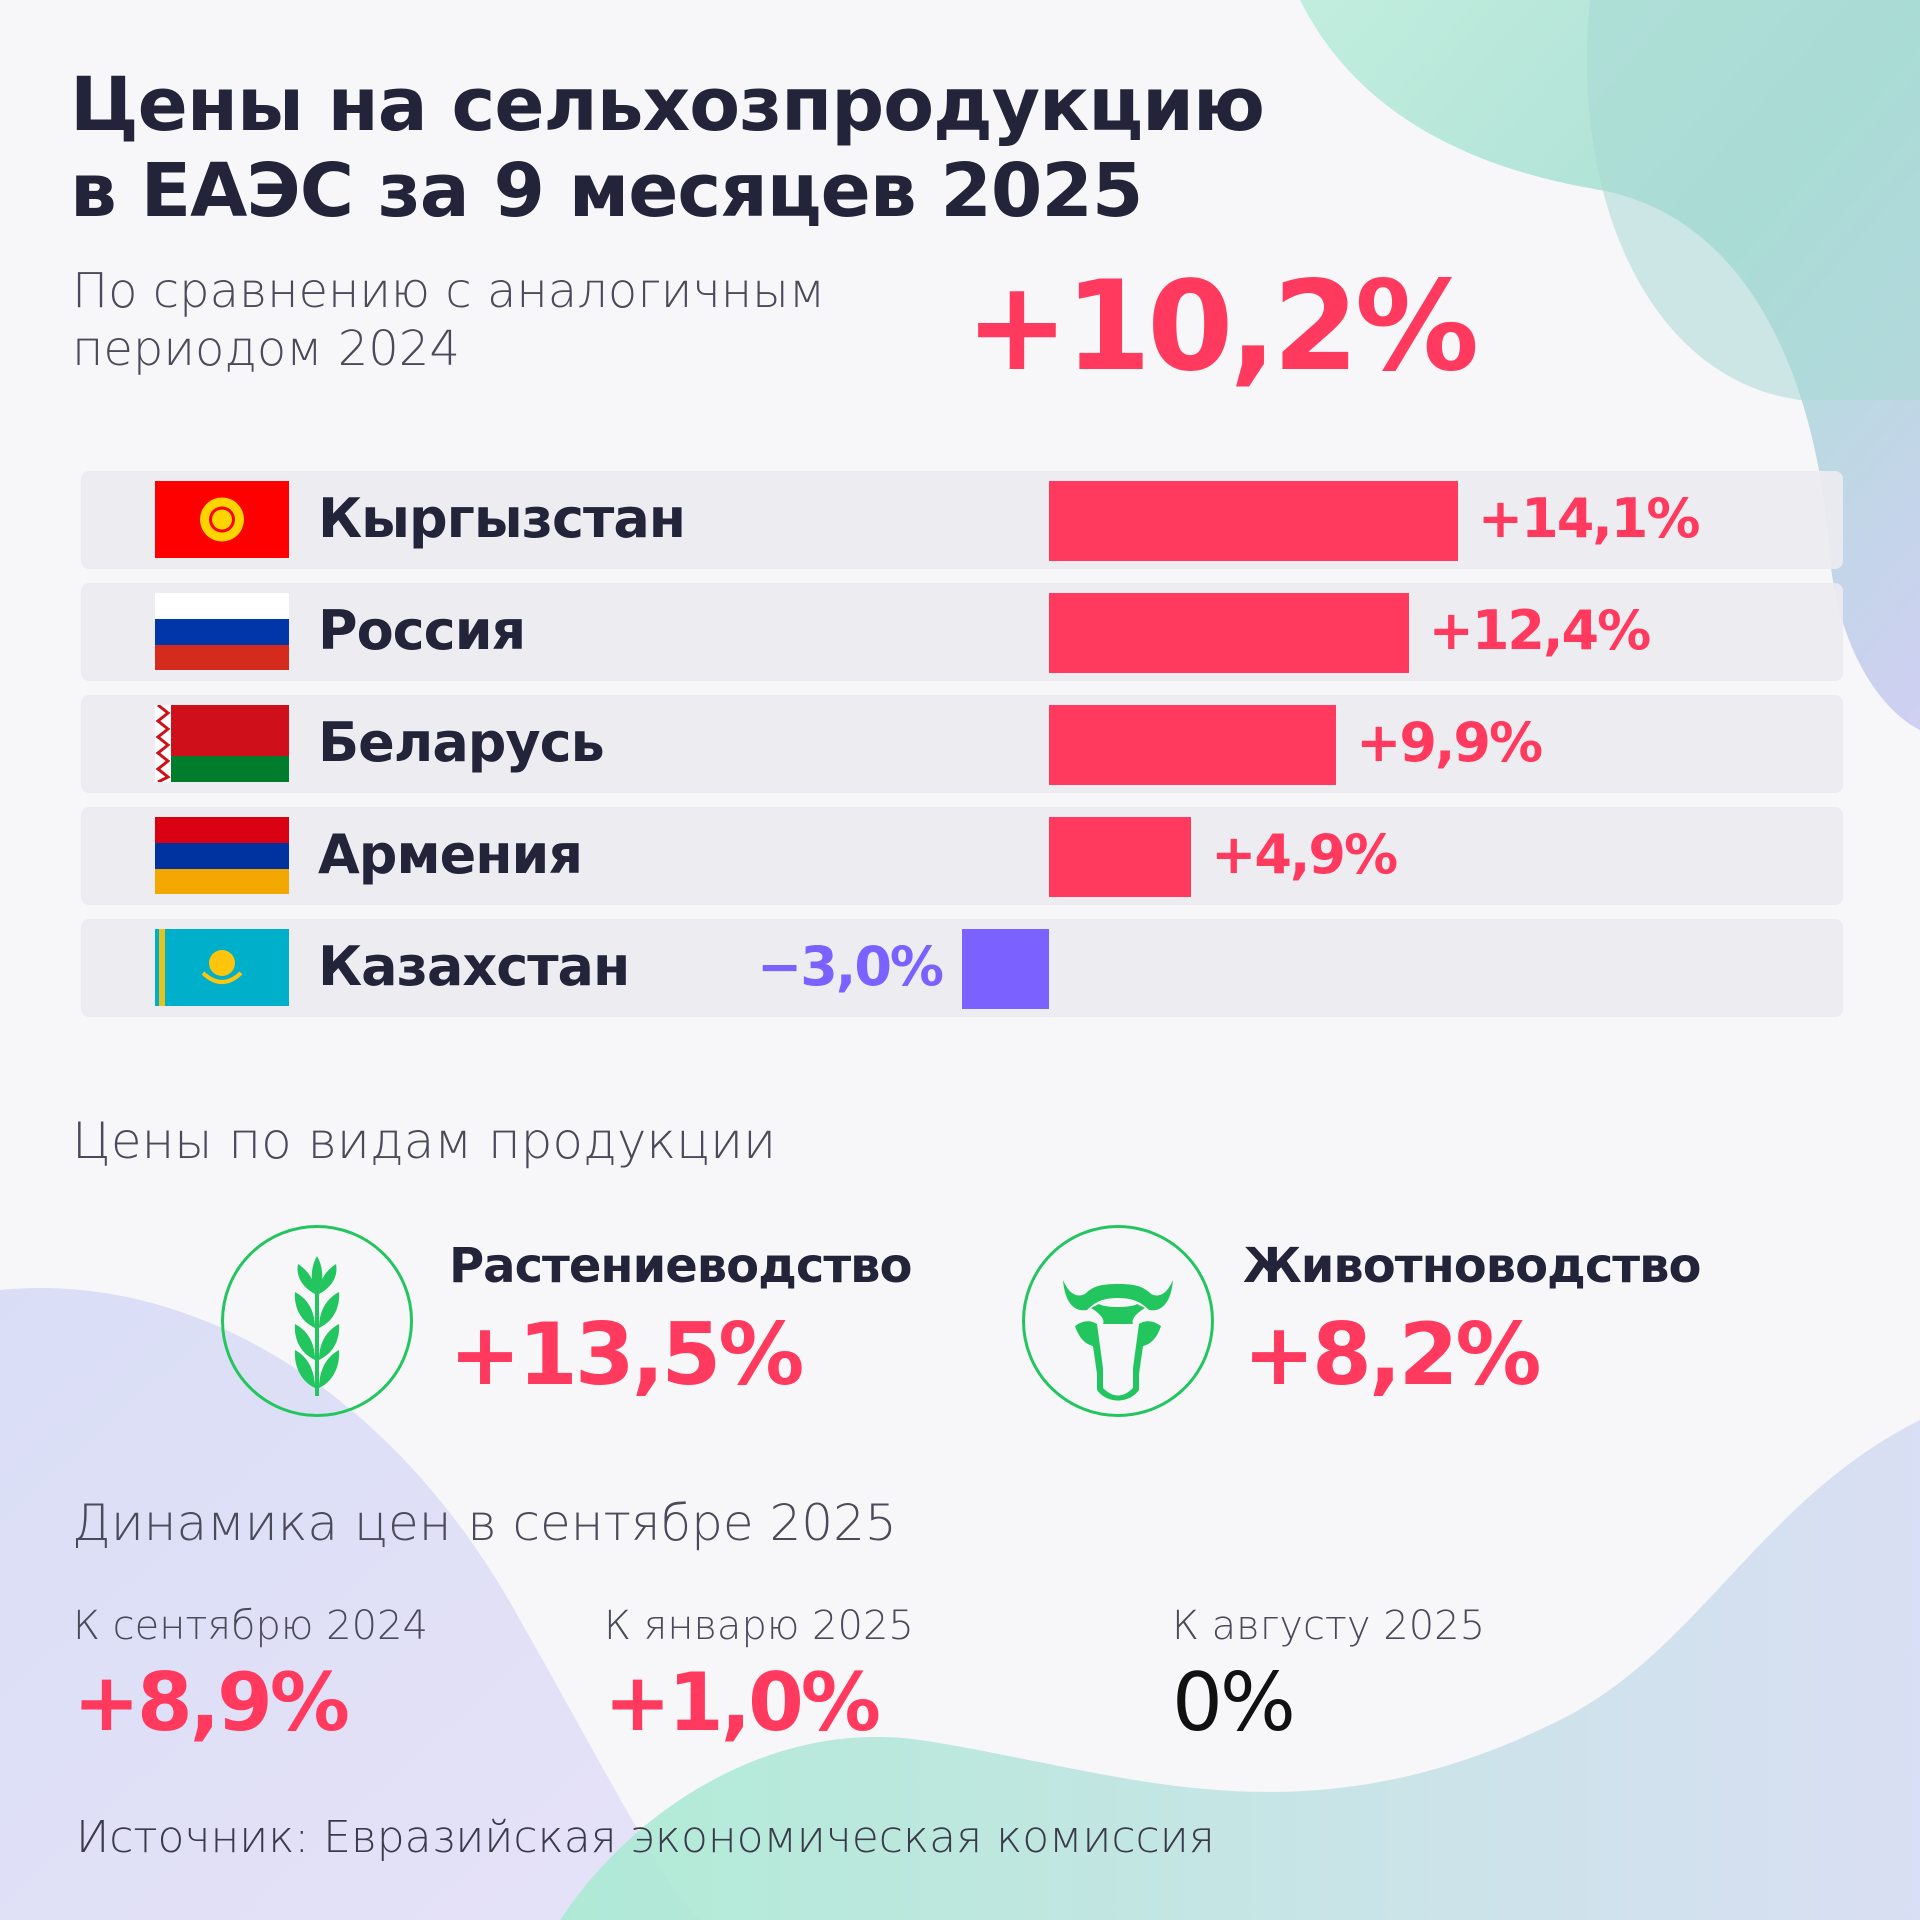 Image resolution: width=1920 pixels, height=1920 pixels. What do you see at coordinates (626, 1355) in the screenshot?
I see `crop-value: +13,5%` at bounding box center [626, 1355].